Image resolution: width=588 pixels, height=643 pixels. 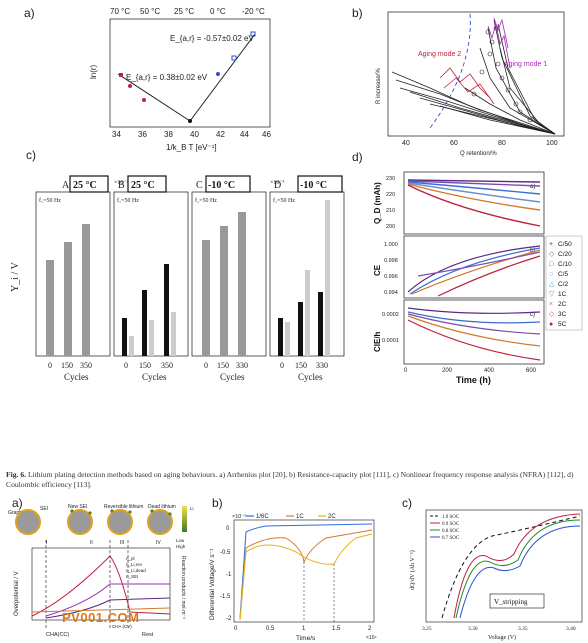 What do you see at coordinates (565, 264) in the screenshot?
I see `svg-text: C/10` at bounding box center [565, 264].